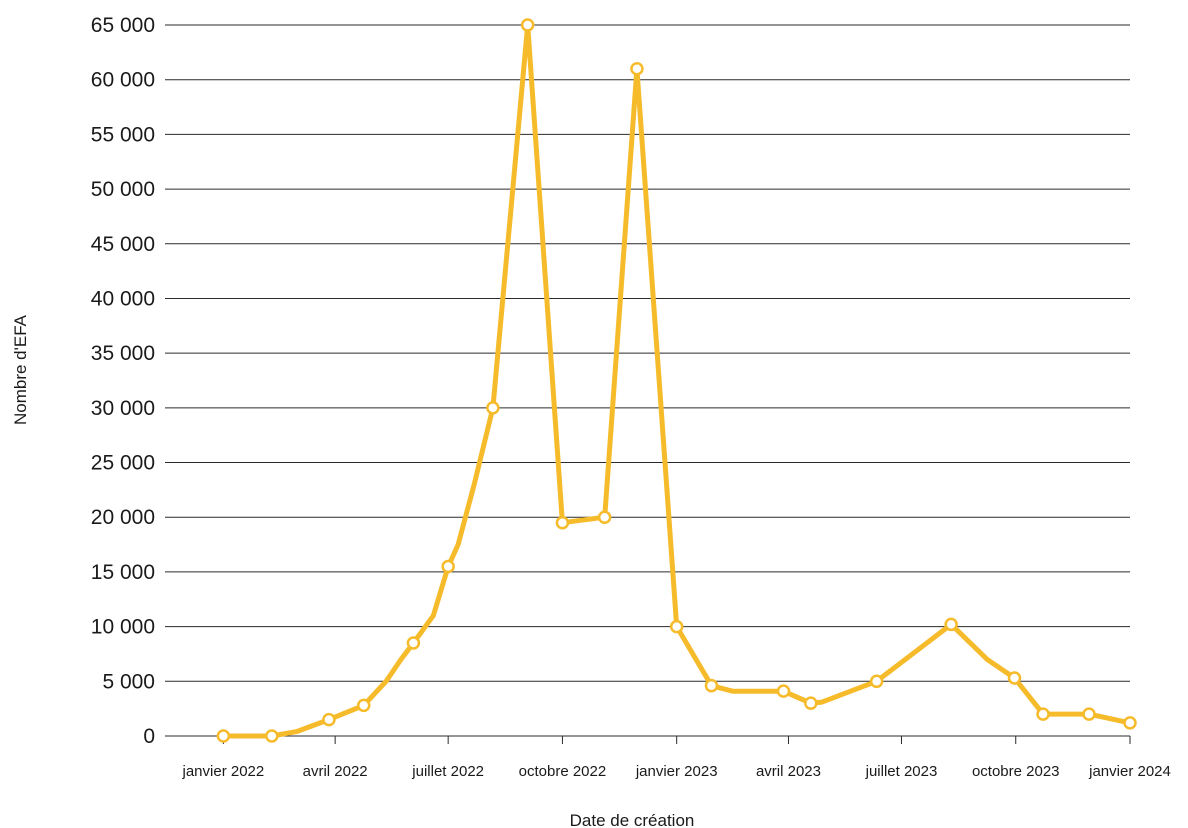 The image size is (1188, 828). Describe the element at coordinates (447, 771) in the screenshot. I see `x-tick-label: juillet 2022` at that location.